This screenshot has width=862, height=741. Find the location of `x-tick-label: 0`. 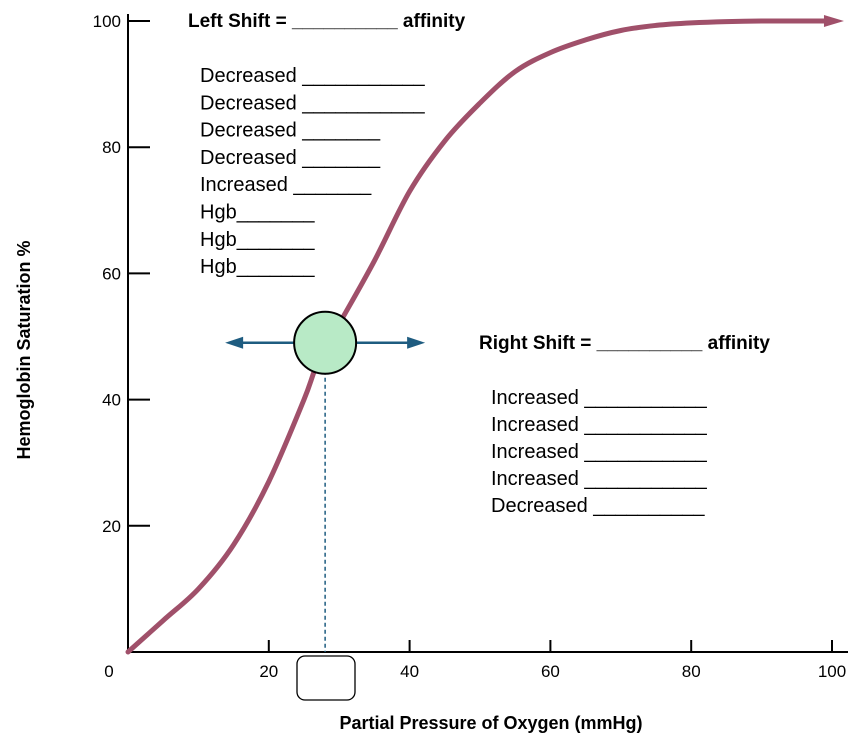

x-tick-label: 0 is located at coordinates (108, 671).